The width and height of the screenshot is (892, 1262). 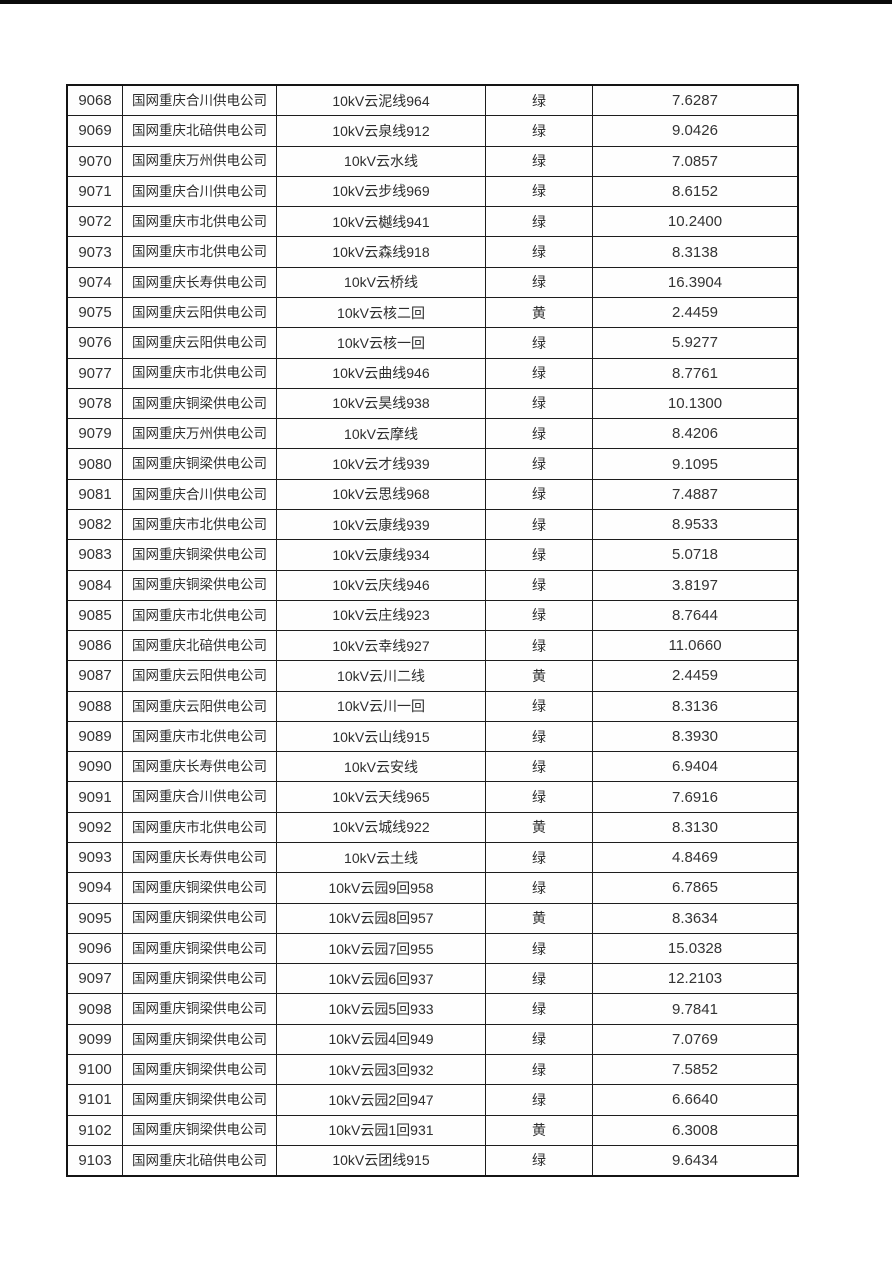 What do you see at coordinates (381, 403) in the screenshot?
I see `line-cell: 10kV云昊线938` at bounding box center [381, 403].